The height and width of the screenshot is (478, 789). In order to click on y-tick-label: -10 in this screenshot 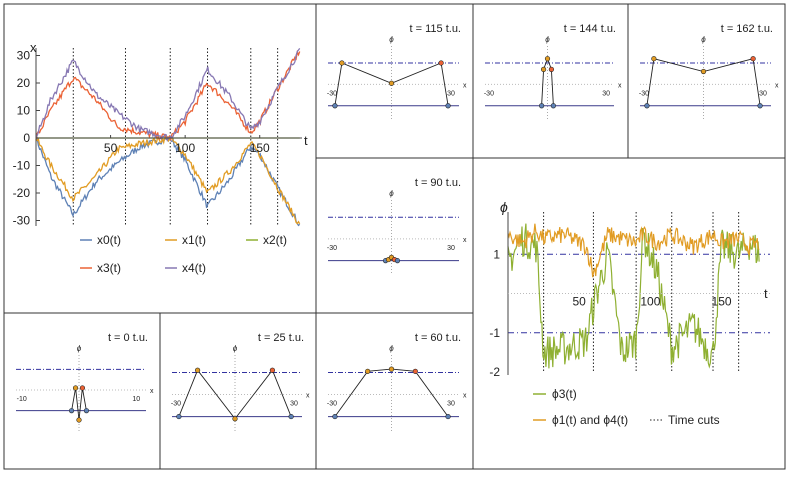, I will do `click(22, 166)`.